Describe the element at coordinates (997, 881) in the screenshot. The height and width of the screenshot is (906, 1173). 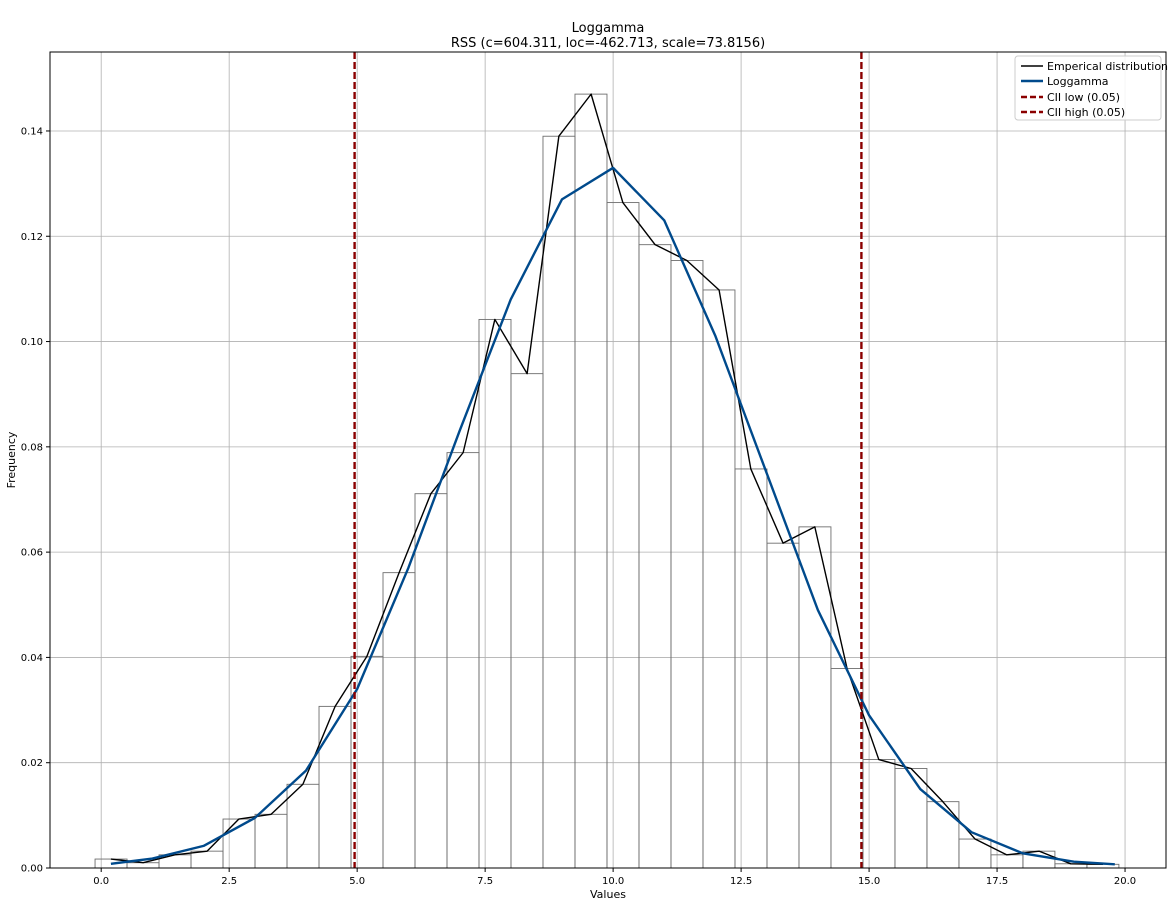
I see `x-tick-label-7: 17.5` at that location.